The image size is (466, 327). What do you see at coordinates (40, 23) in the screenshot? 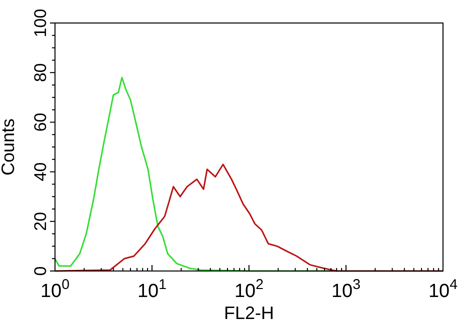
I see `y-tick-label: 100` at bounding box center [40, 23].